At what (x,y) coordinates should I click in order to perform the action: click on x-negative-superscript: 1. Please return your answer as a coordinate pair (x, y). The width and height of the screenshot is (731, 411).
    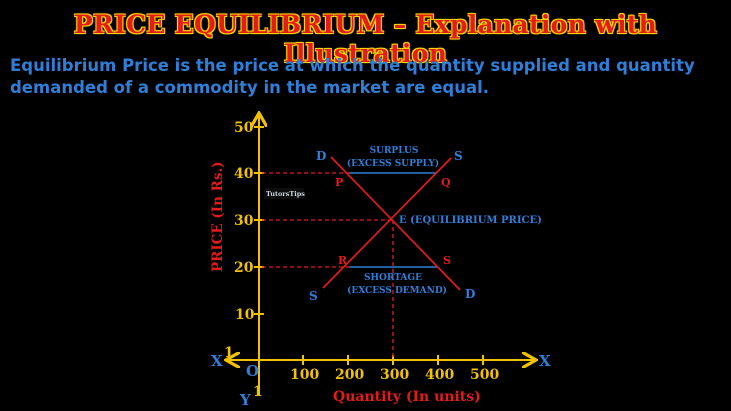
    Looking at the image, I should click on (229, 353).